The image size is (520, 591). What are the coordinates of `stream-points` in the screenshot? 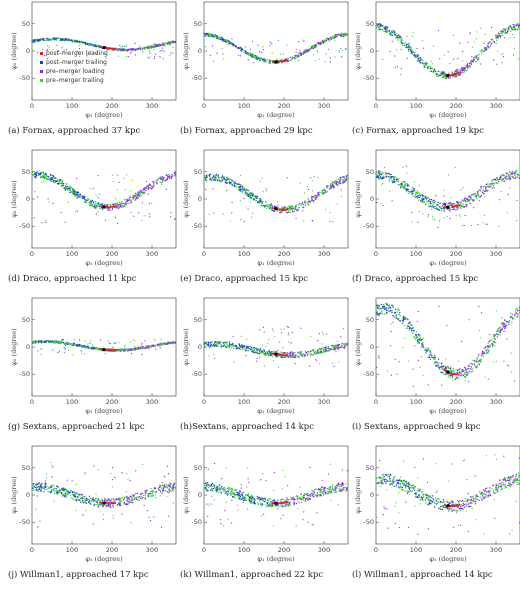 It's located at (104, 197).